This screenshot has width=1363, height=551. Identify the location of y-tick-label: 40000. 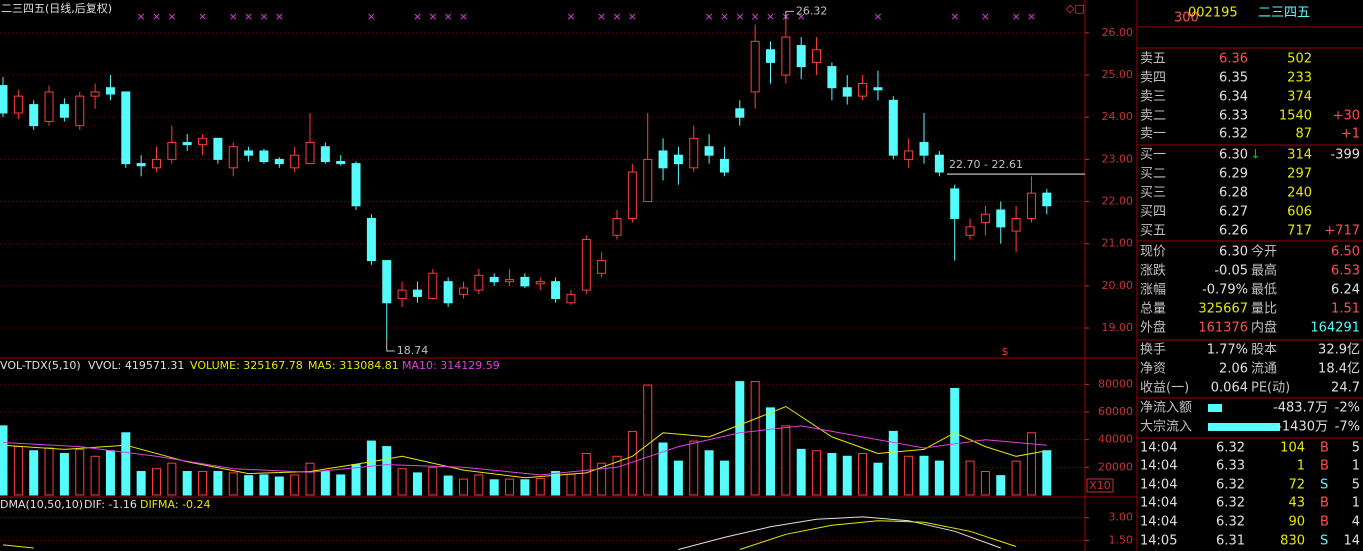
(1115, 439).